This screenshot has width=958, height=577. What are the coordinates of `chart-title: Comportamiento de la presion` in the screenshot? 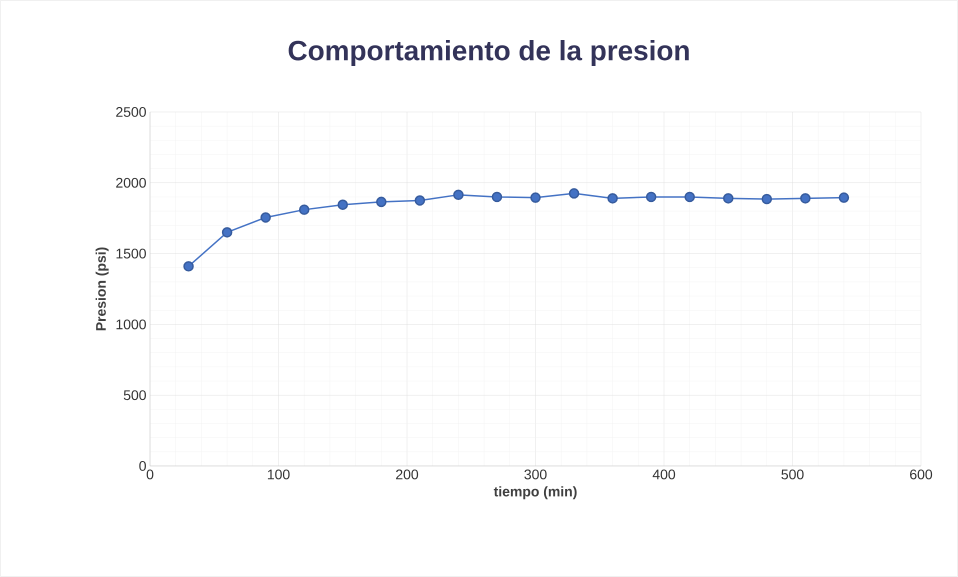 It's located at (488, 53).